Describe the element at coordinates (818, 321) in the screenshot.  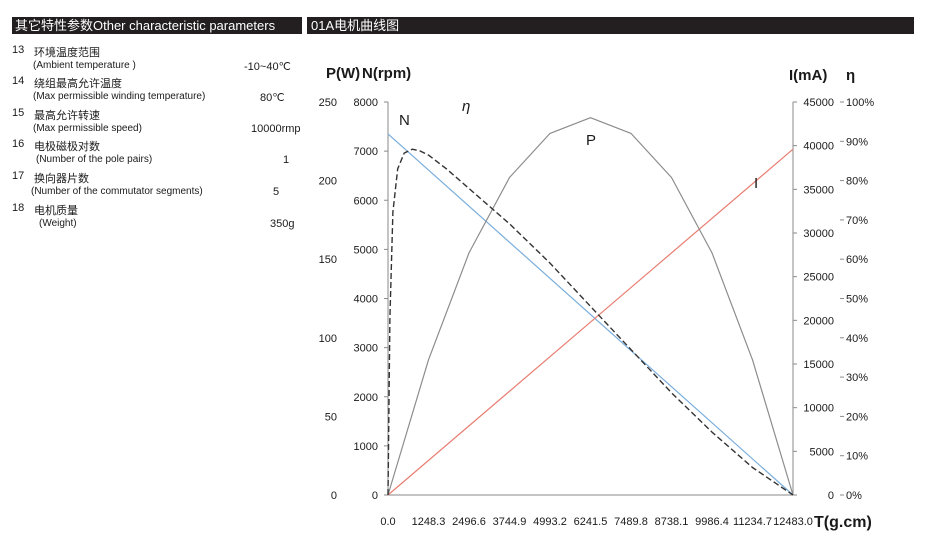
I see `i-axis-tick-label: 20000` at that location.